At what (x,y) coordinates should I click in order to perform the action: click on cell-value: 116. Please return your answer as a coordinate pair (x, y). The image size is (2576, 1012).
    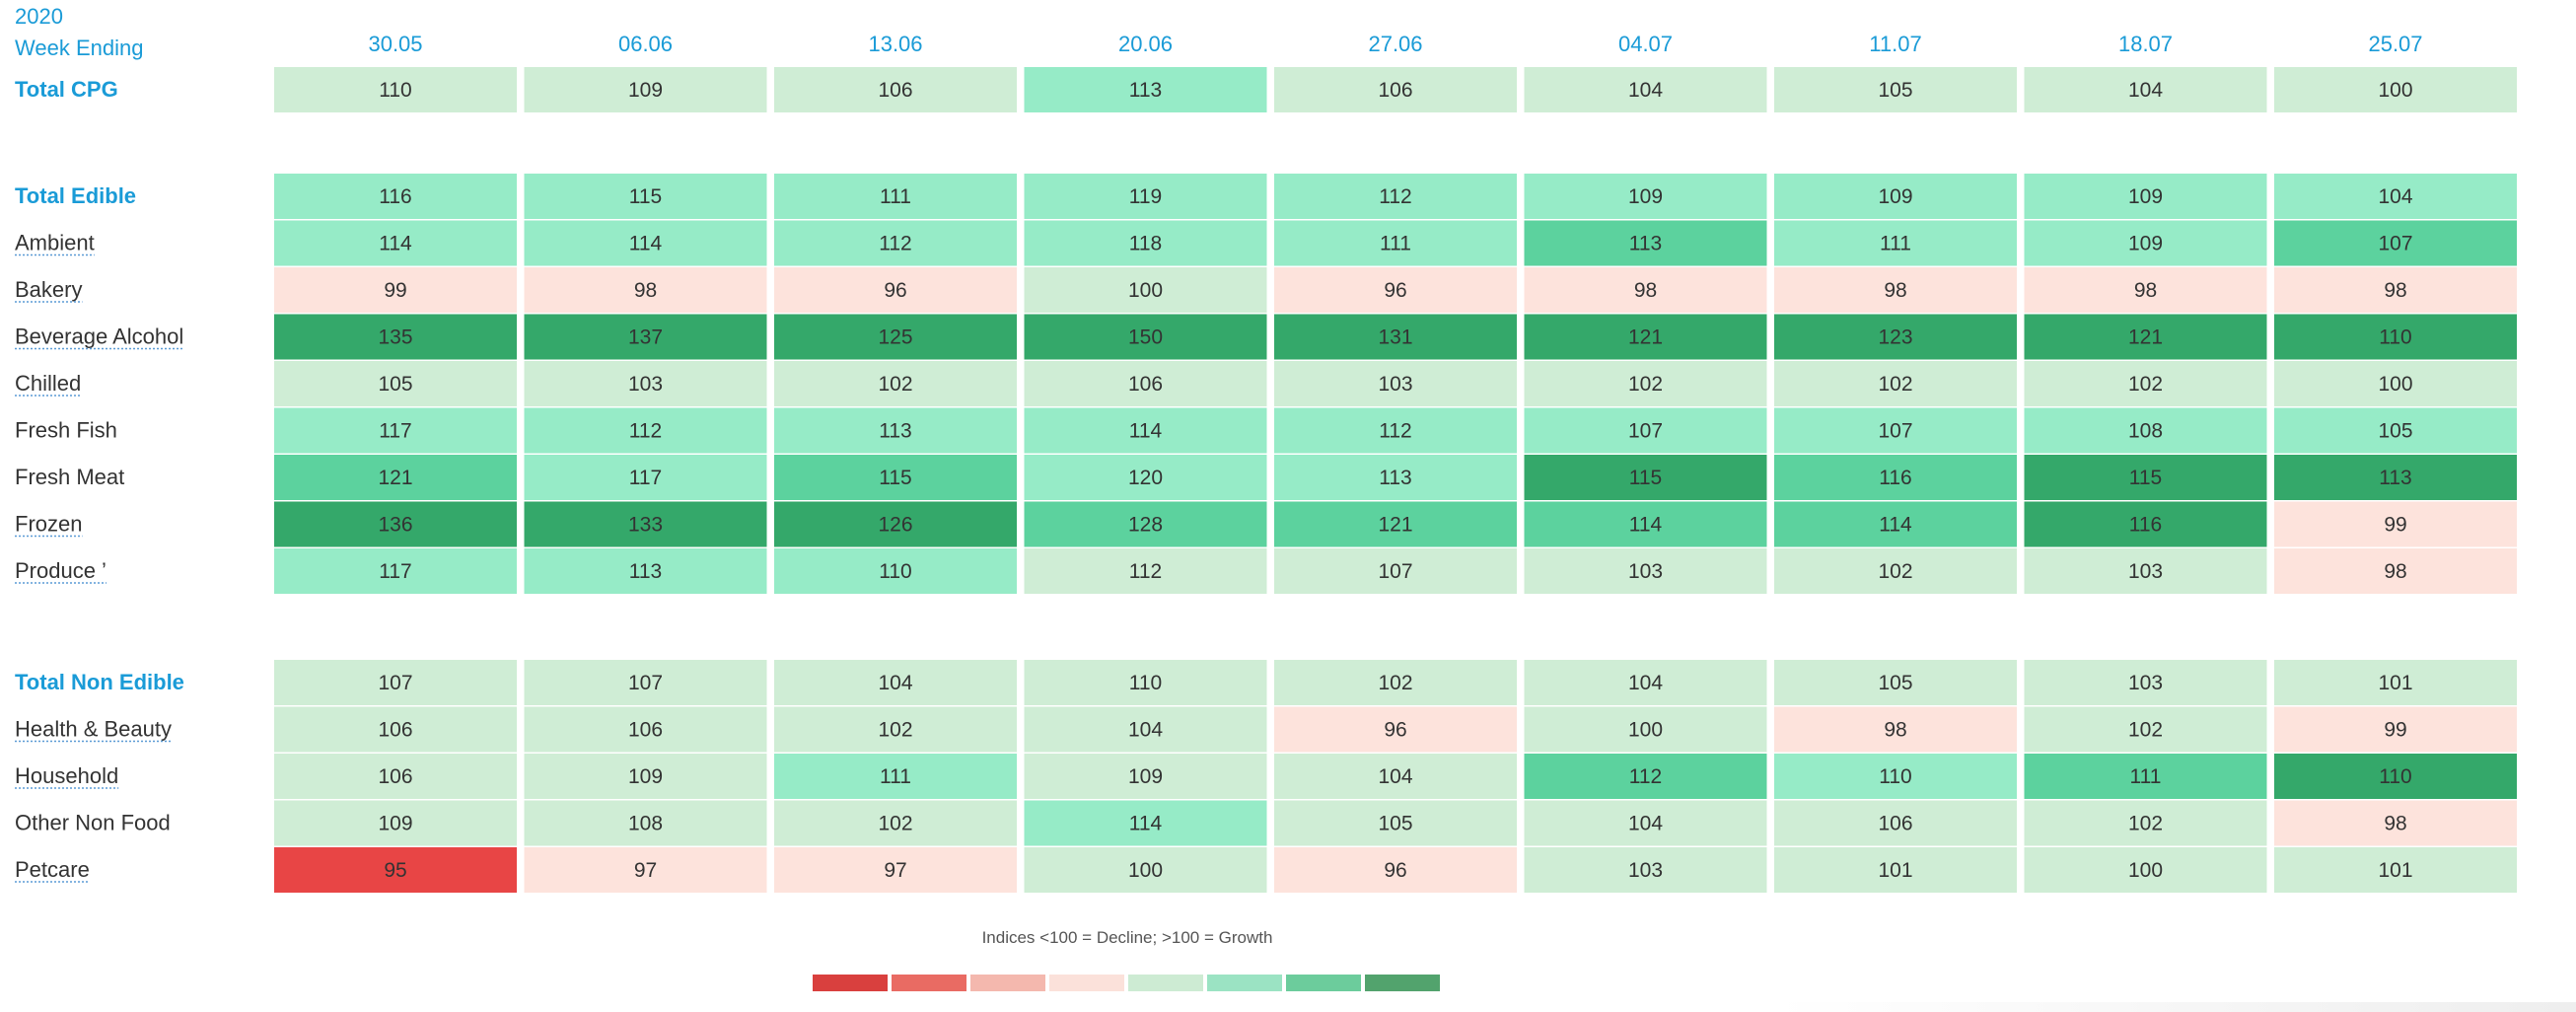
    Looking at the image, I should click on (395, 196).